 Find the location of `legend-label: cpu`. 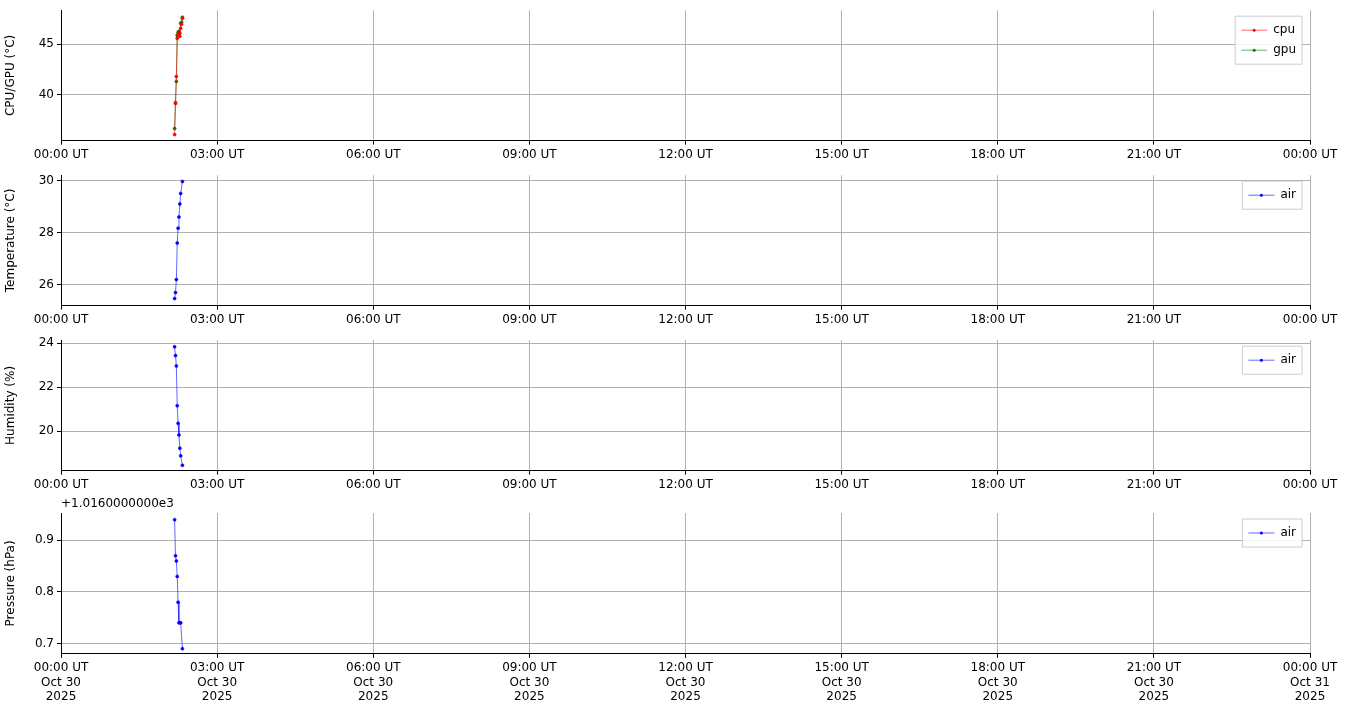

legend-label: cpu is located at coordinates (1284, 29).